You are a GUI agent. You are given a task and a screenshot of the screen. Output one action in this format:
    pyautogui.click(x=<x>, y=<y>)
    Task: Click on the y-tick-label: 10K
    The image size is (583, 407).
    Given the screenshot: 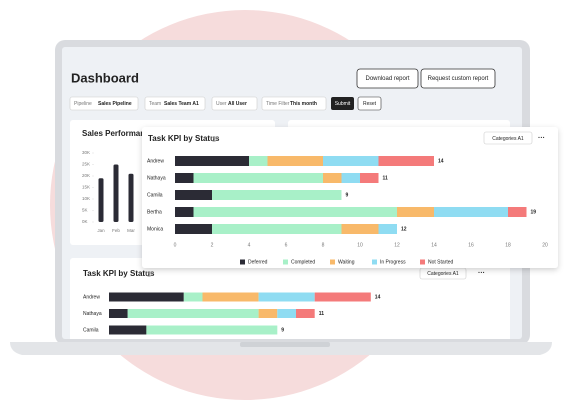 What is the action you would take?
    pyautogui.click(x=86, y=198)
    